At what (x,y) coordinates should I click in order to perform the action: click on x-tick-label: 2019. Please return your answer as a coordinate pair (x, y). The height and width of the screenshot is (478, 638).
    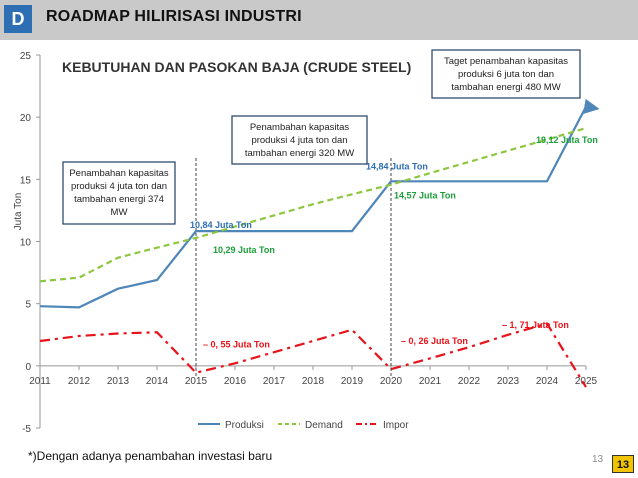
    Looking at the image, I should click on (352, 381).